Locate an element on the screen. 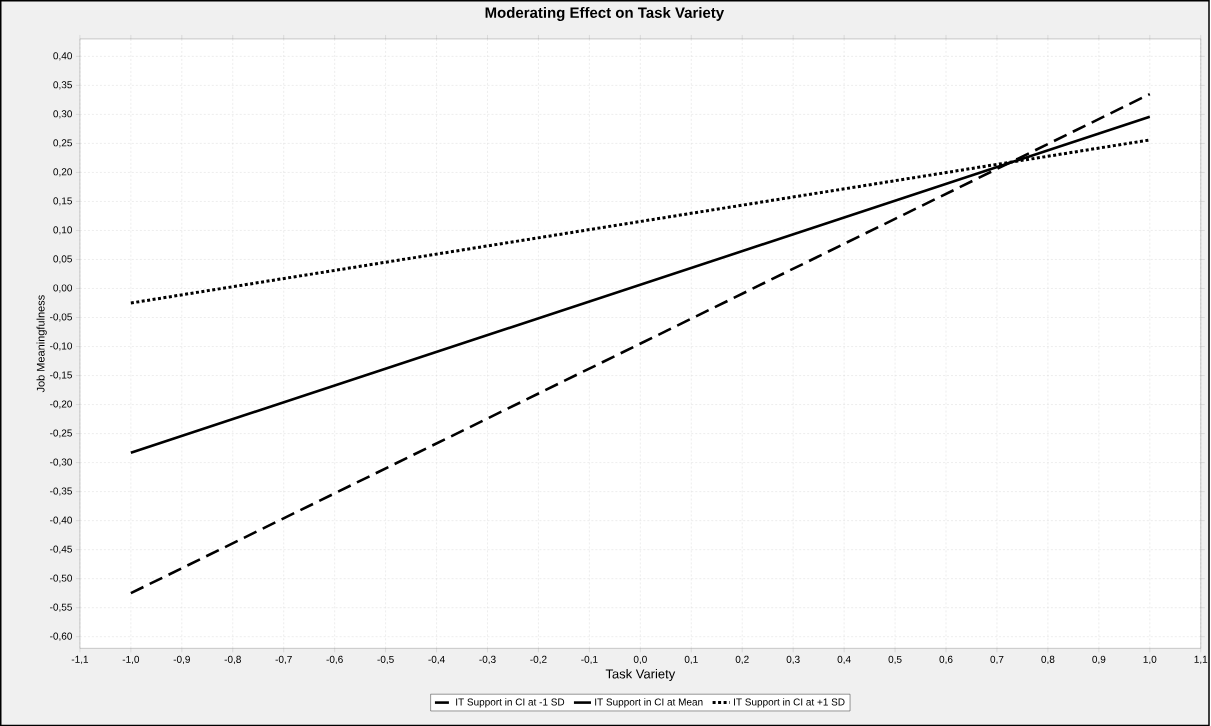 This screenshot has height=726, width=1211. y-tick-label: 0,20 is located at coordinates (62, 172).